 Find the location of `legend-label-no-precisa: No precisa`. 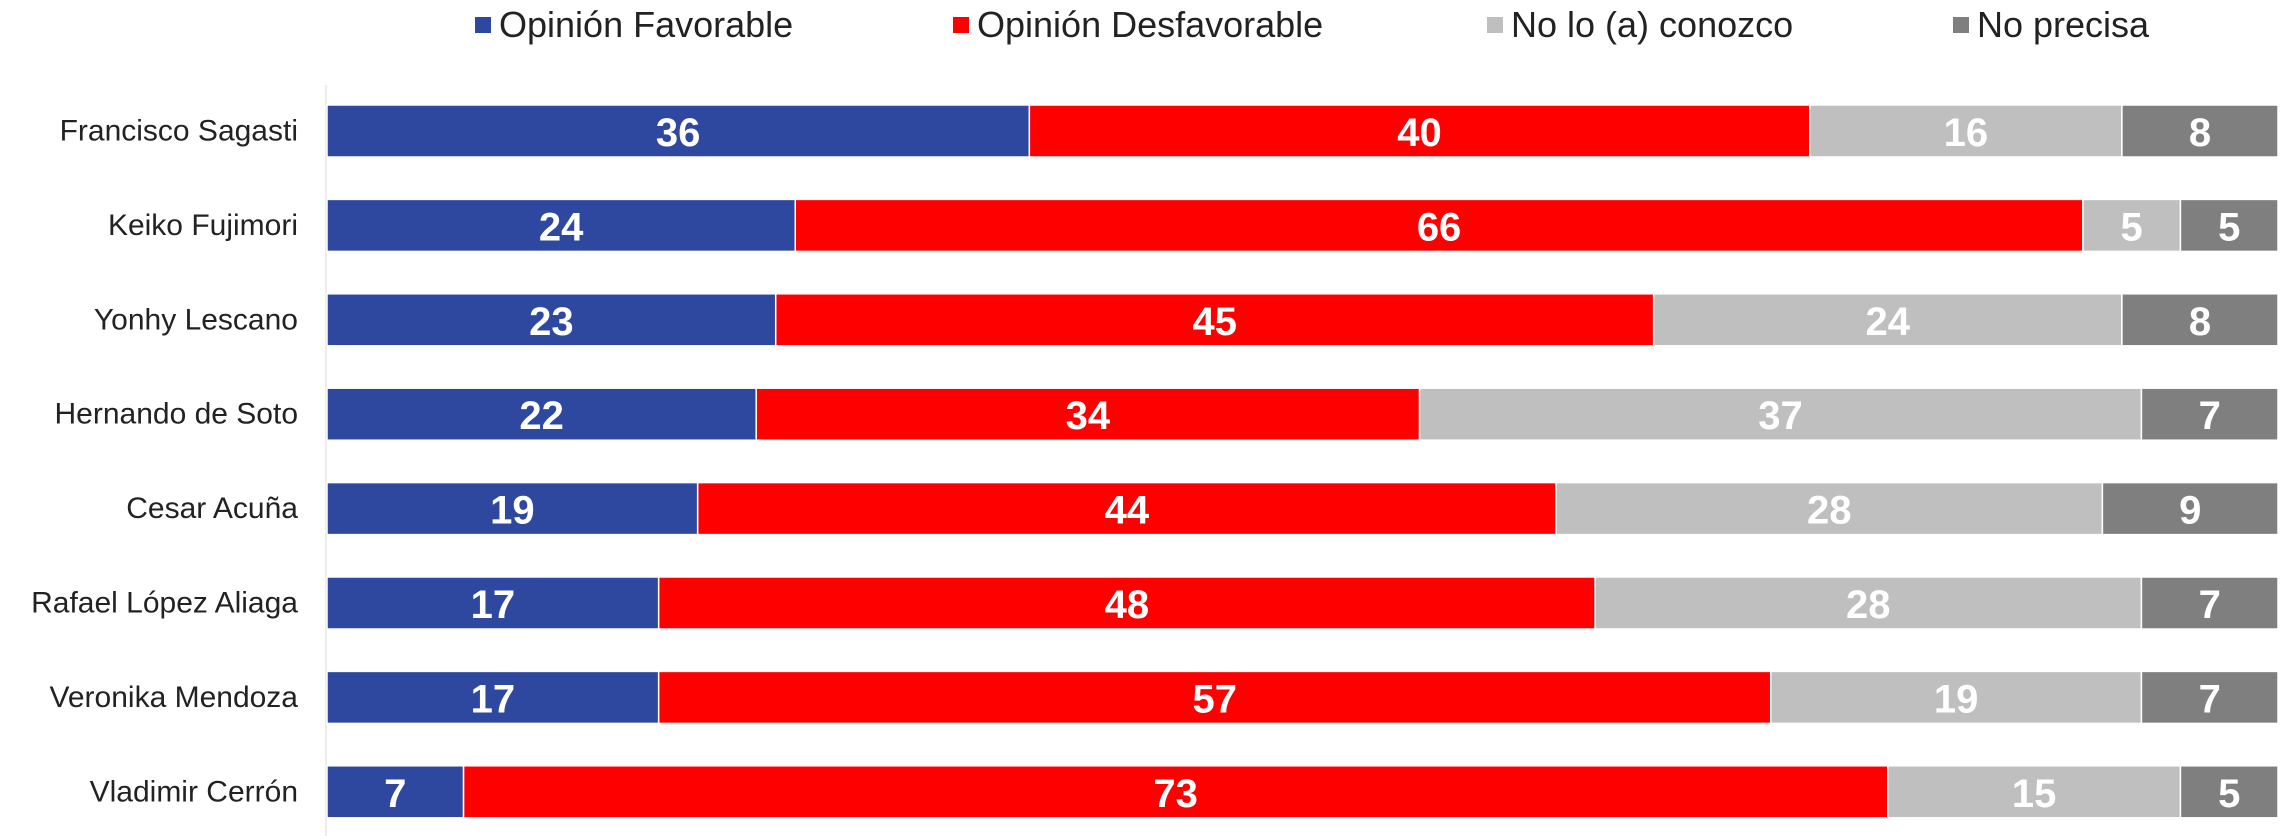

legend-label-no-precisa: No precisa is located at coordinates (2063, 24).